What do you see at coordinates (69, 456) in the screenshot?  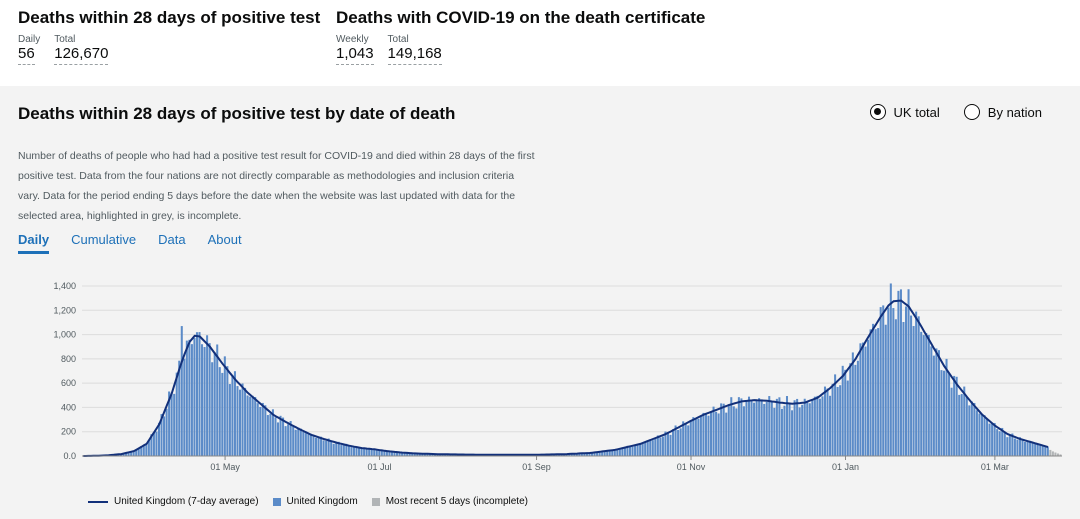 I see `y-tick-label: 0.0` at bounding box center [69, 456].